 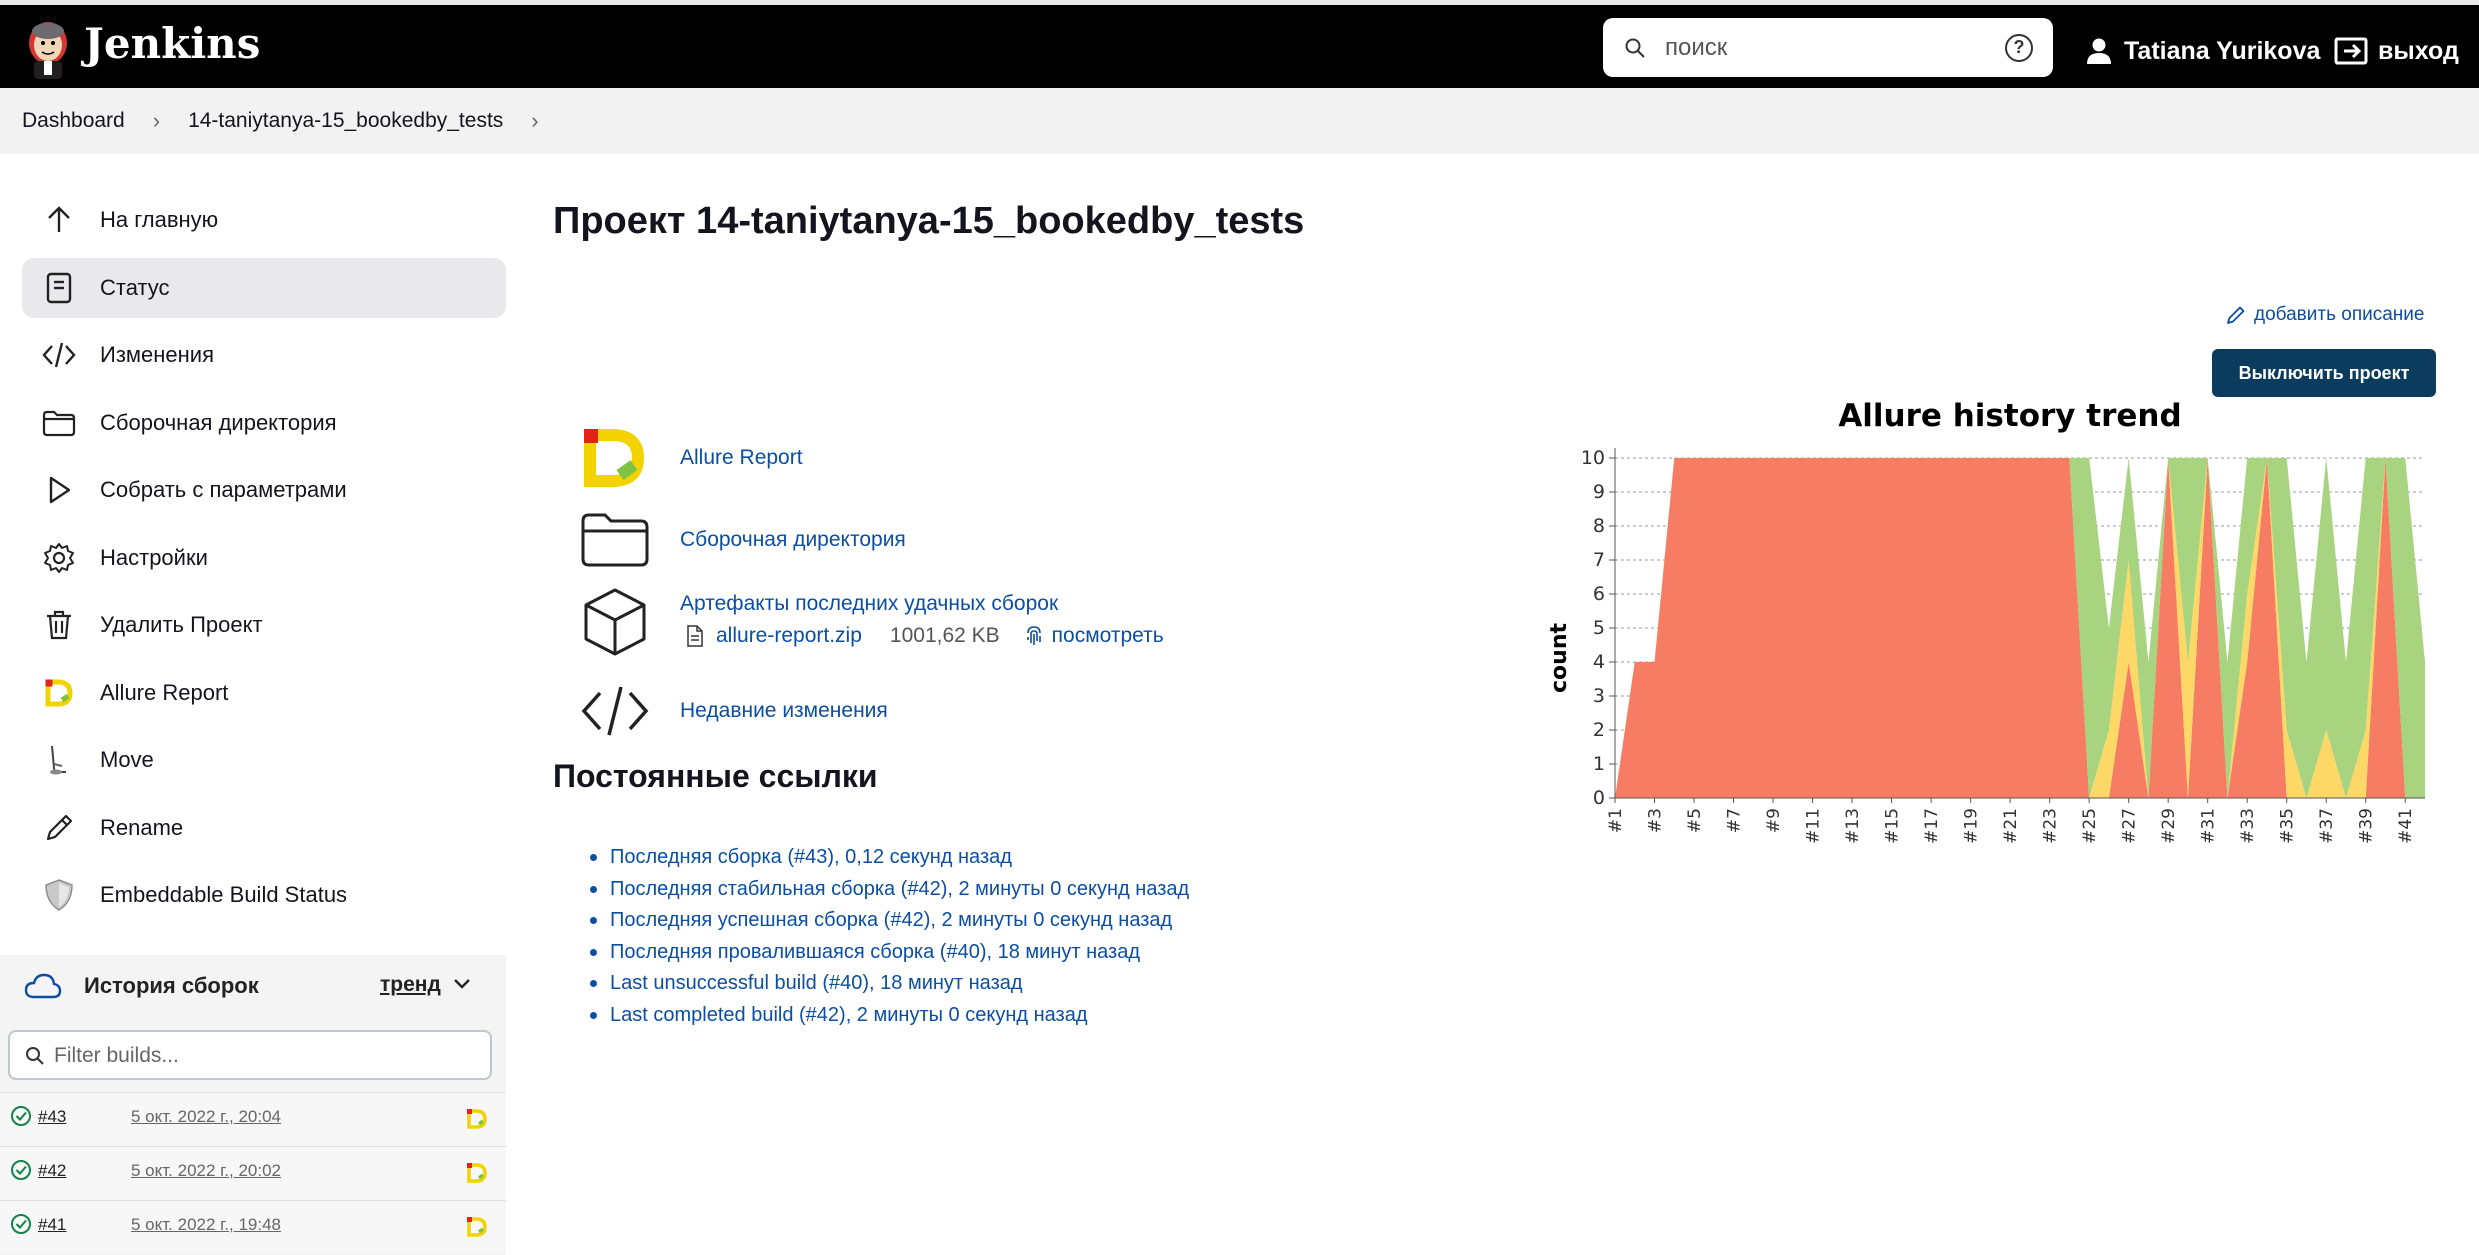 I want to click on jenkins-logo-icon, so click(x=48, y=50).